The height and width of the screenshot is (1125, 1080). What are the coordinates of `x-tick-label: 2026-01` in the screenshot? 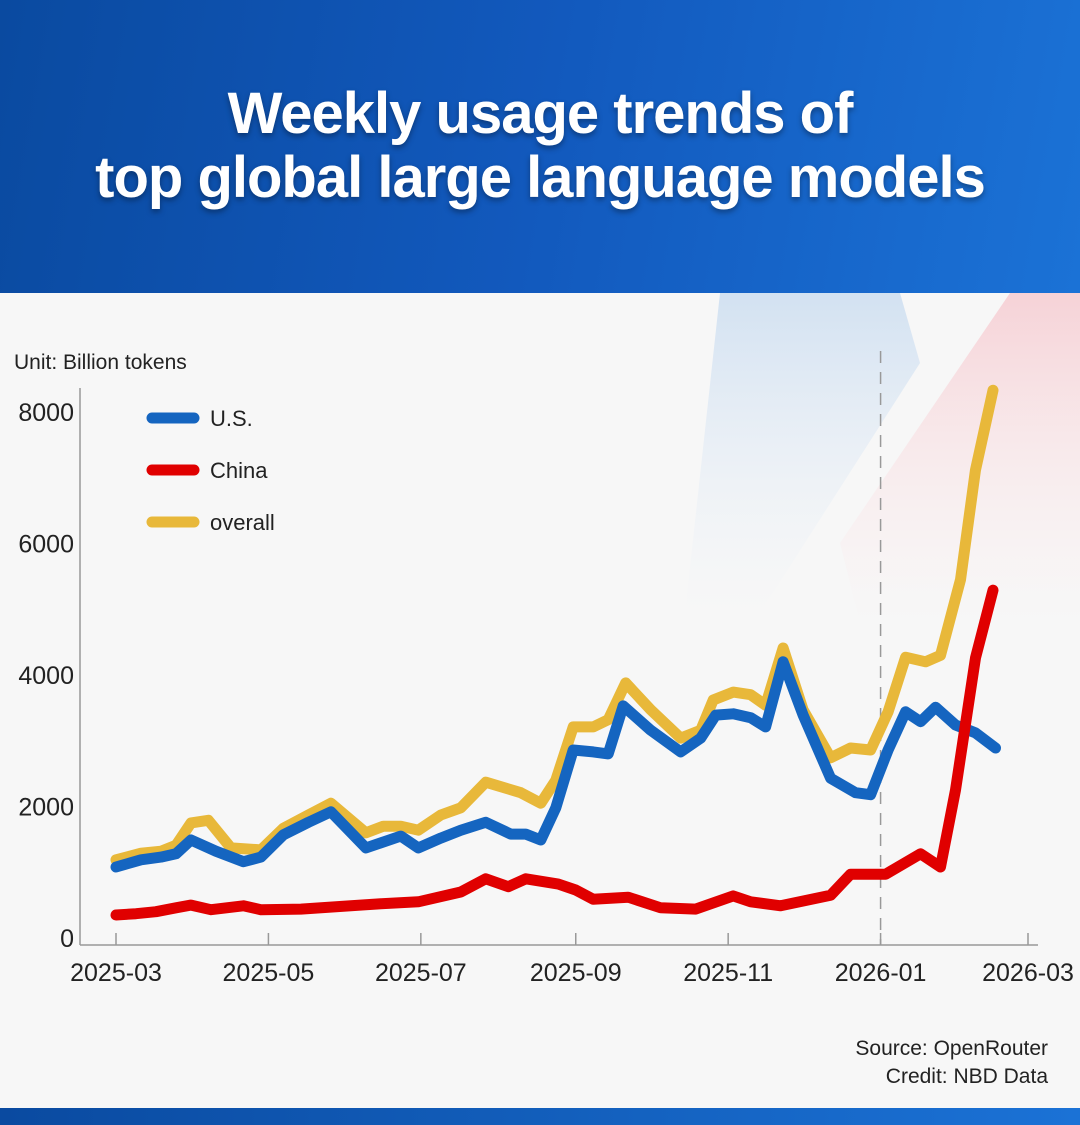 It's located at (881, 973).